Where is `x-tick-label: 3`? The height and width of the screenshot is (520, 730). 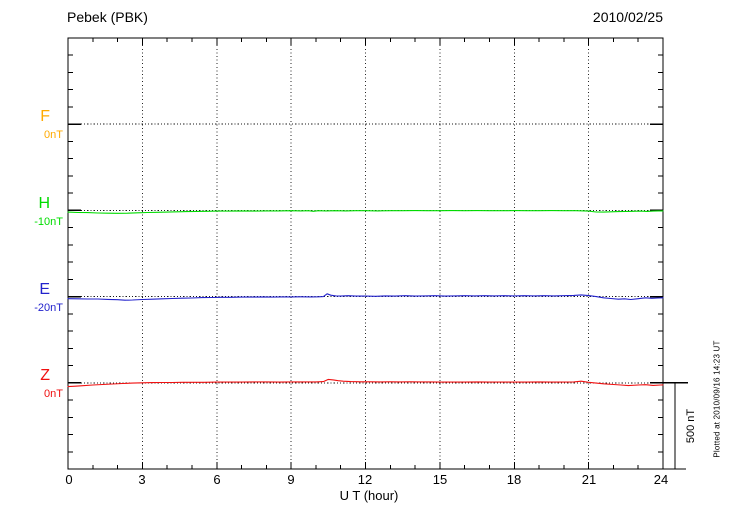
x-tick-label: 3 is located at coordinates (142, 479).